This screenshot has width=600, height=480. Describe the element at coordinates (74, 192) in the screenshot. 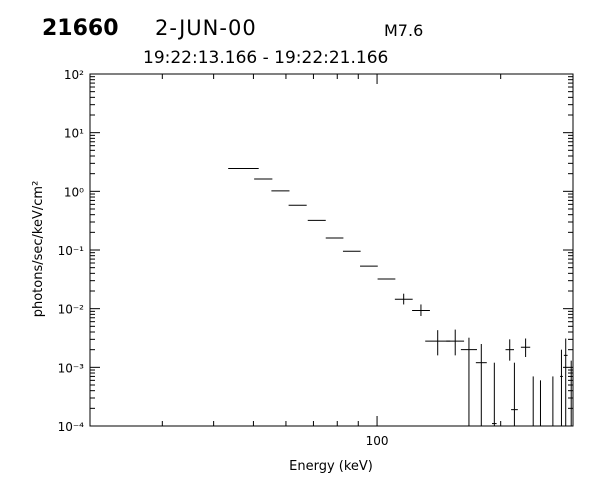

I see `y-tick-label: 10⁰` at that location.